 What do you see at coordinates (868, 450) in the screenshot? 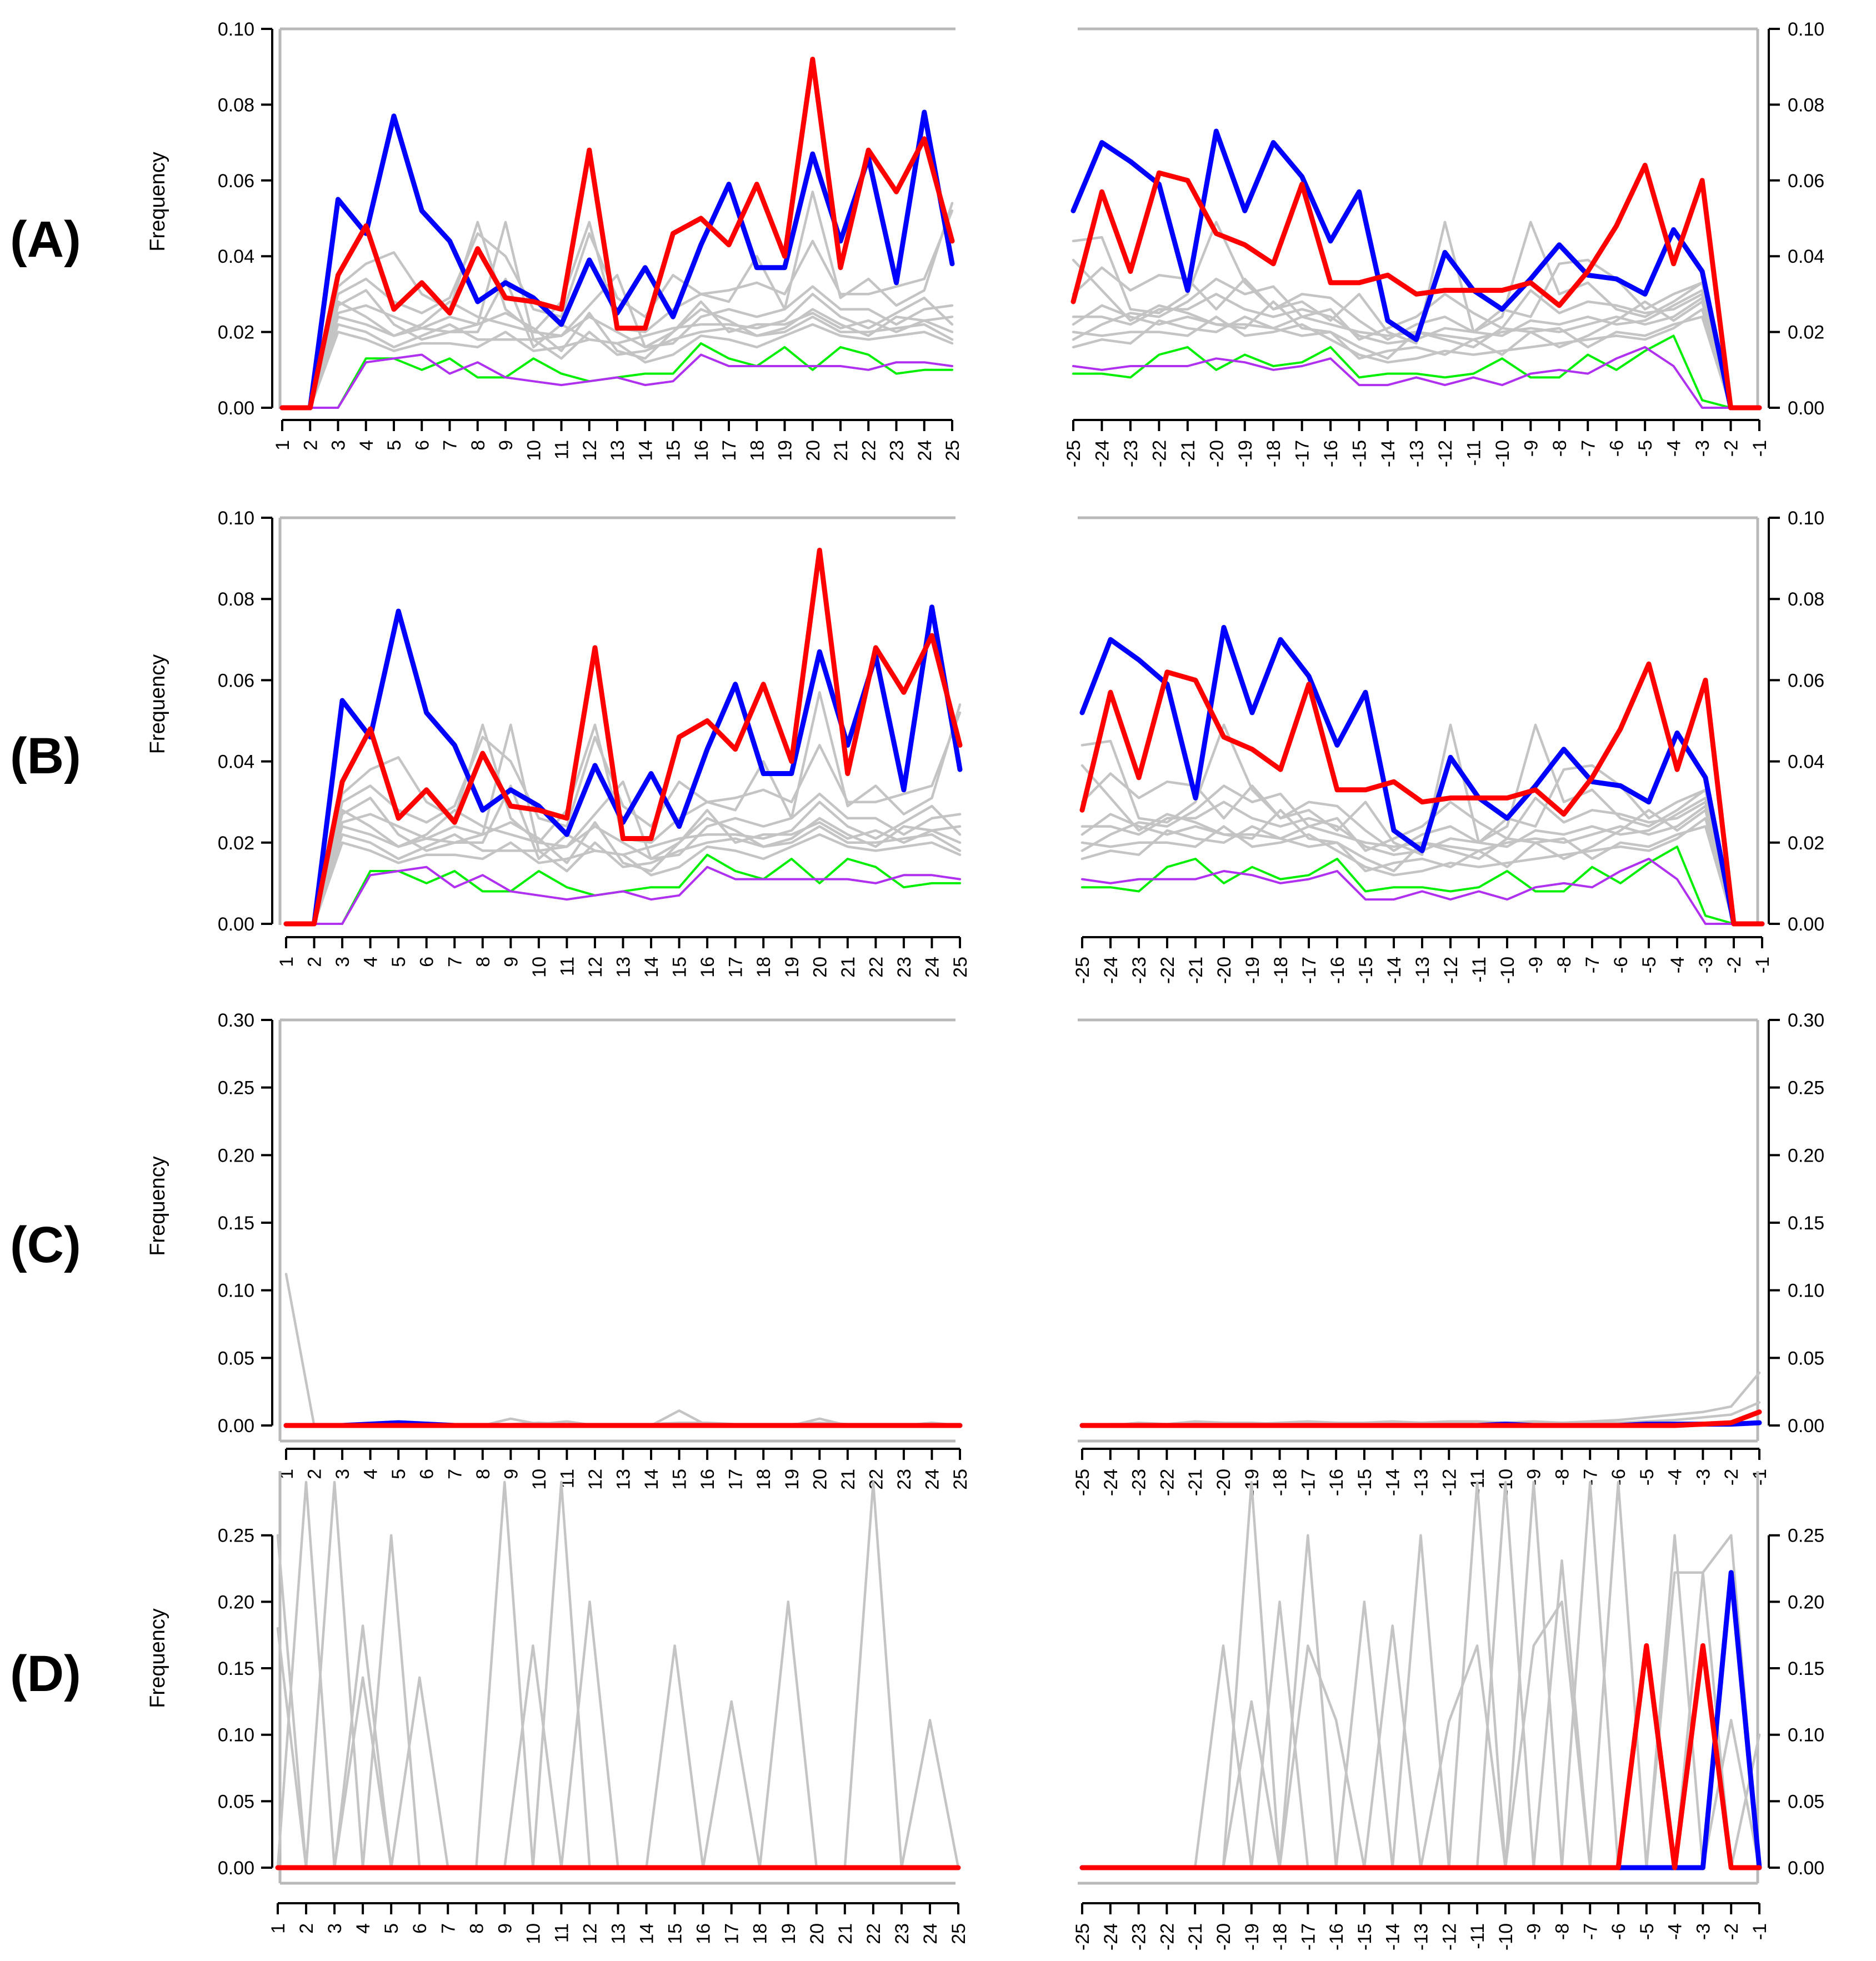
I see `x-tick-label: 22` at bounding box center [868, 450].